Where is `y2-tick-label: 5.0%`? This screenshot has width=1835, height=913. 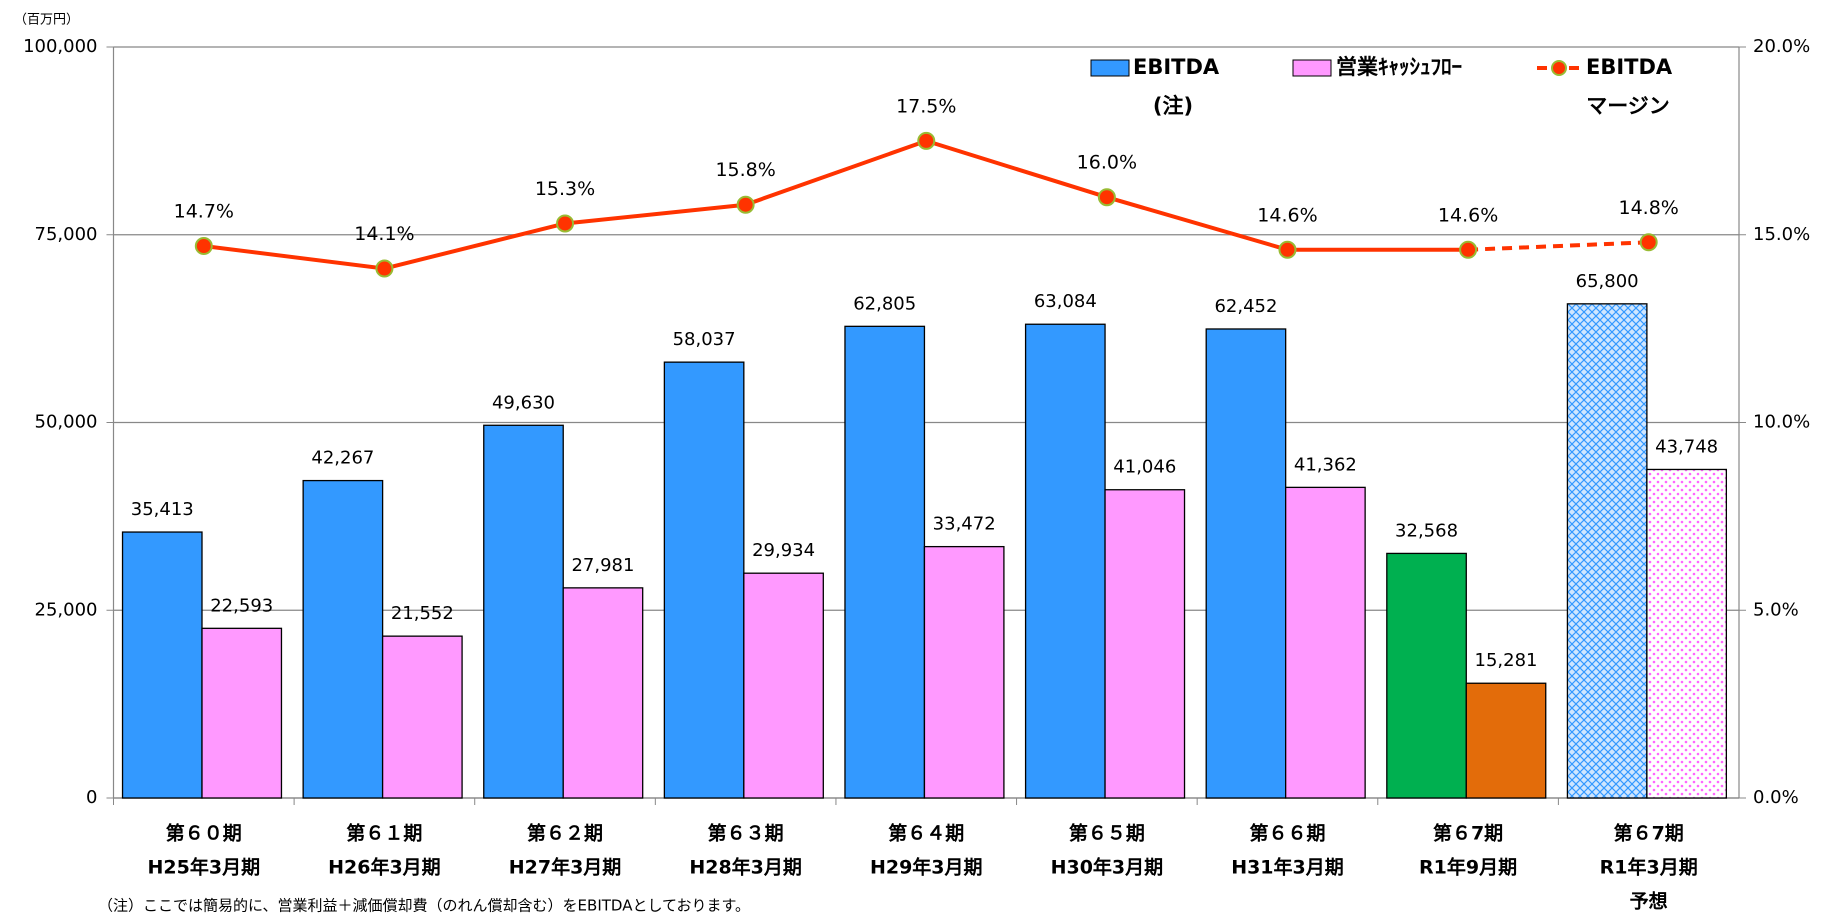
y2-tick-label: 5.0% is located at coordinates (1776, 609).